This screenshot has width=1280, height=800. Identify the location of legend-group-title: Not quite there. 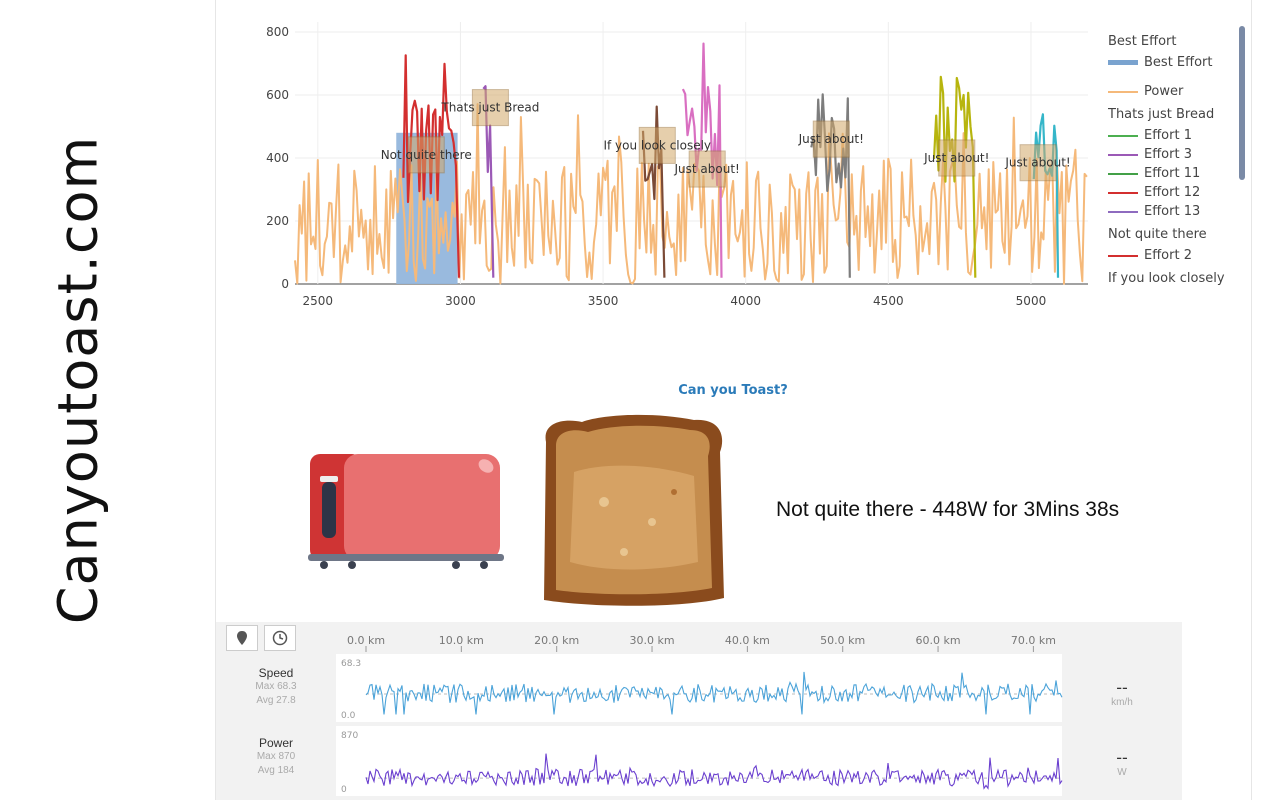
(1157, 234).